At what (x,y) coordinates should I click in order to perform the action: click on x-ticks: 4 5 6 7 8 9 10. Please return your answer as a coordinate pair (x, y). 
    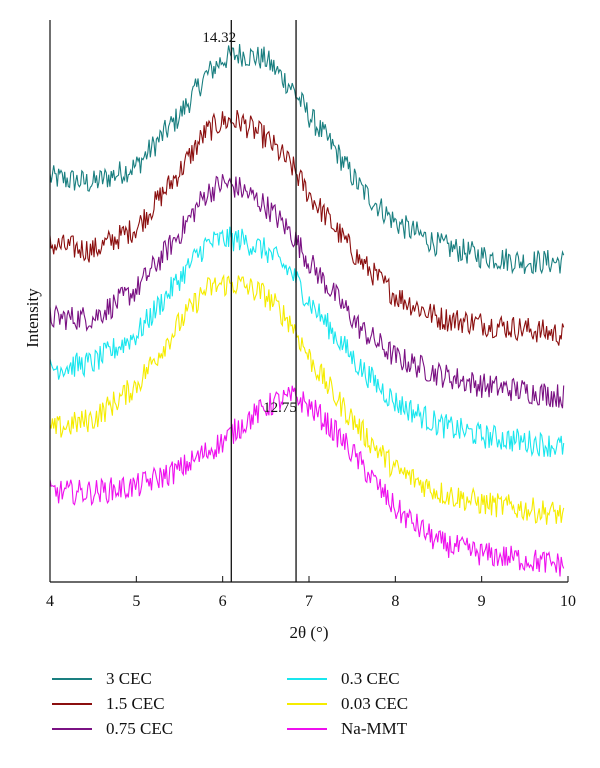
    Looking at the image, I should click on (311, 593).